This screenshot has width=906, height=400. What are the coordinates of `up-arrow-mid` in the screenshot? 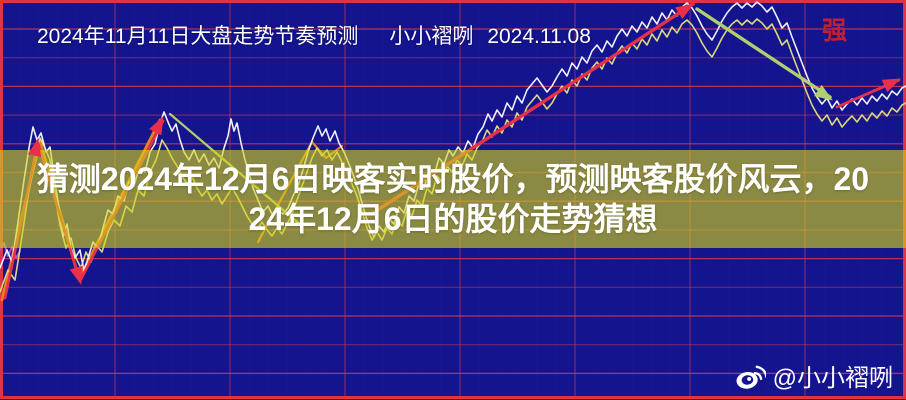 It's located at (156, 126).